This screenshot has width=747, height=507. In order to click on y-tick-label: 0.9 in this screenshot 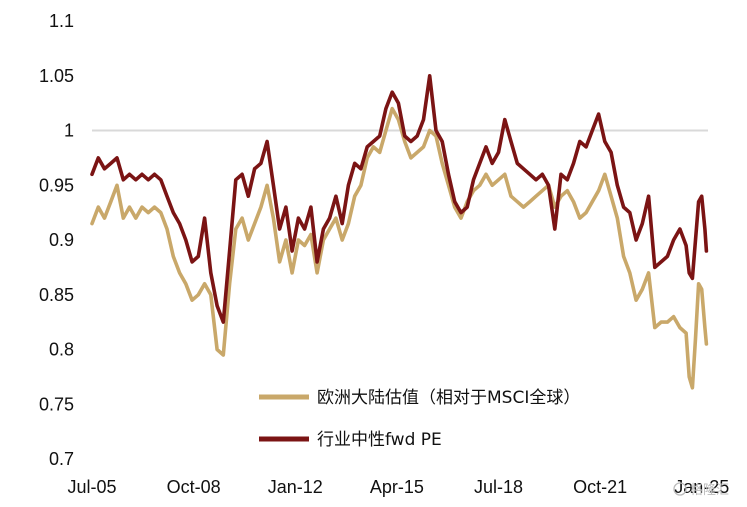, I will do `click(61, 240)`.